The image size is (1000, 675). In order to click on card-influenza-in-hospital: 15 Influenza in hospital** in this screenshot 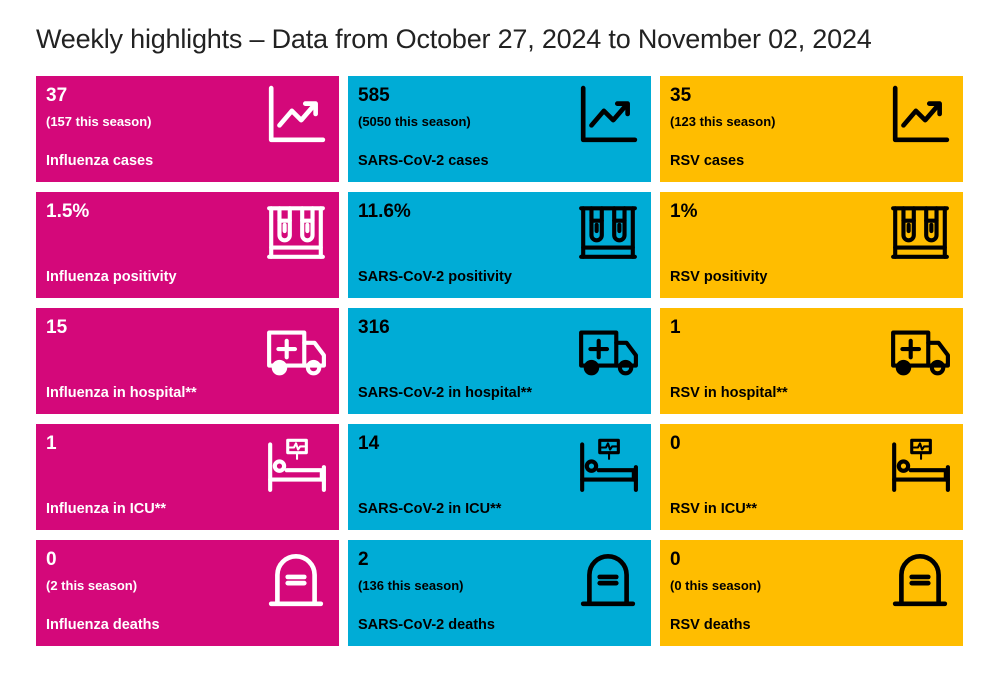, I will do `click(187, 361)`.